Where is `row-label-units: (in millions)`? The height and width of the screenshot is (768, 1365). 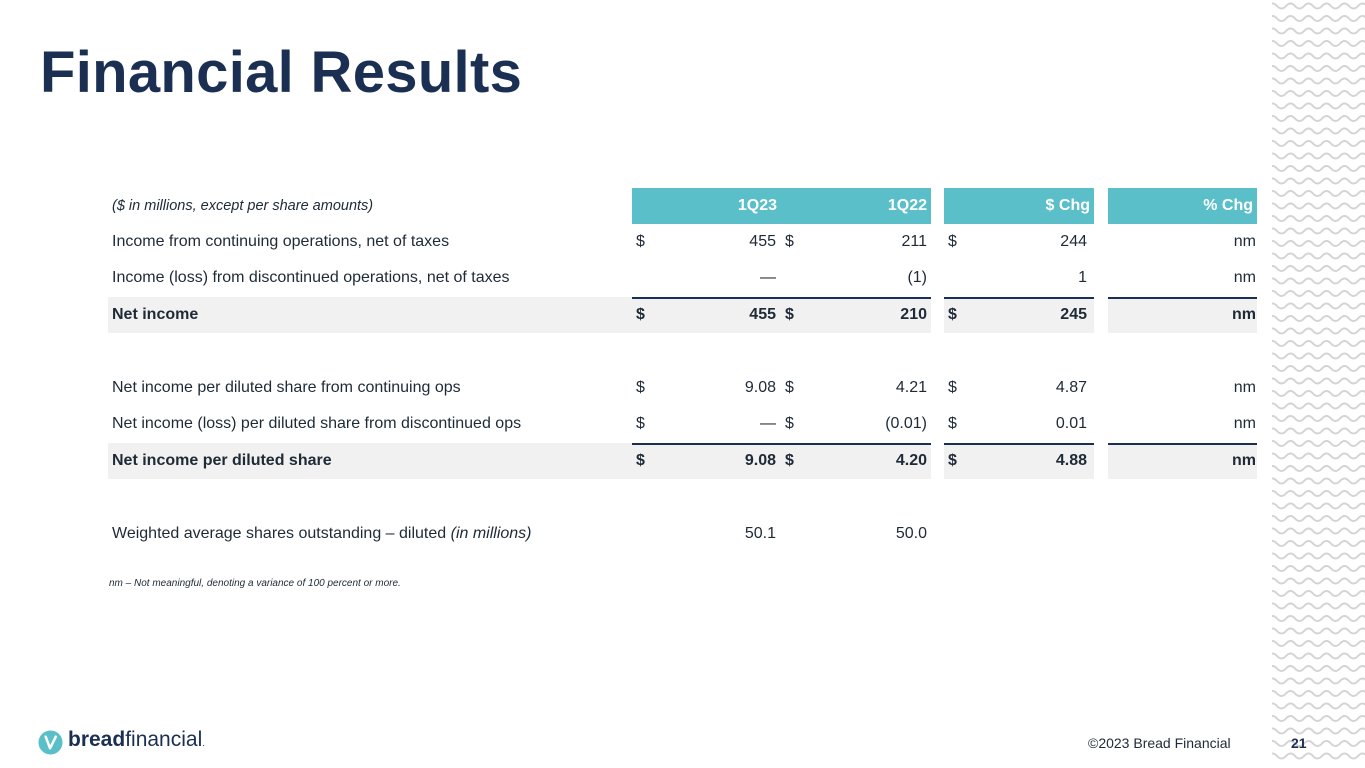
row-label-units: (in millions) is located at coordinates (491, 533).